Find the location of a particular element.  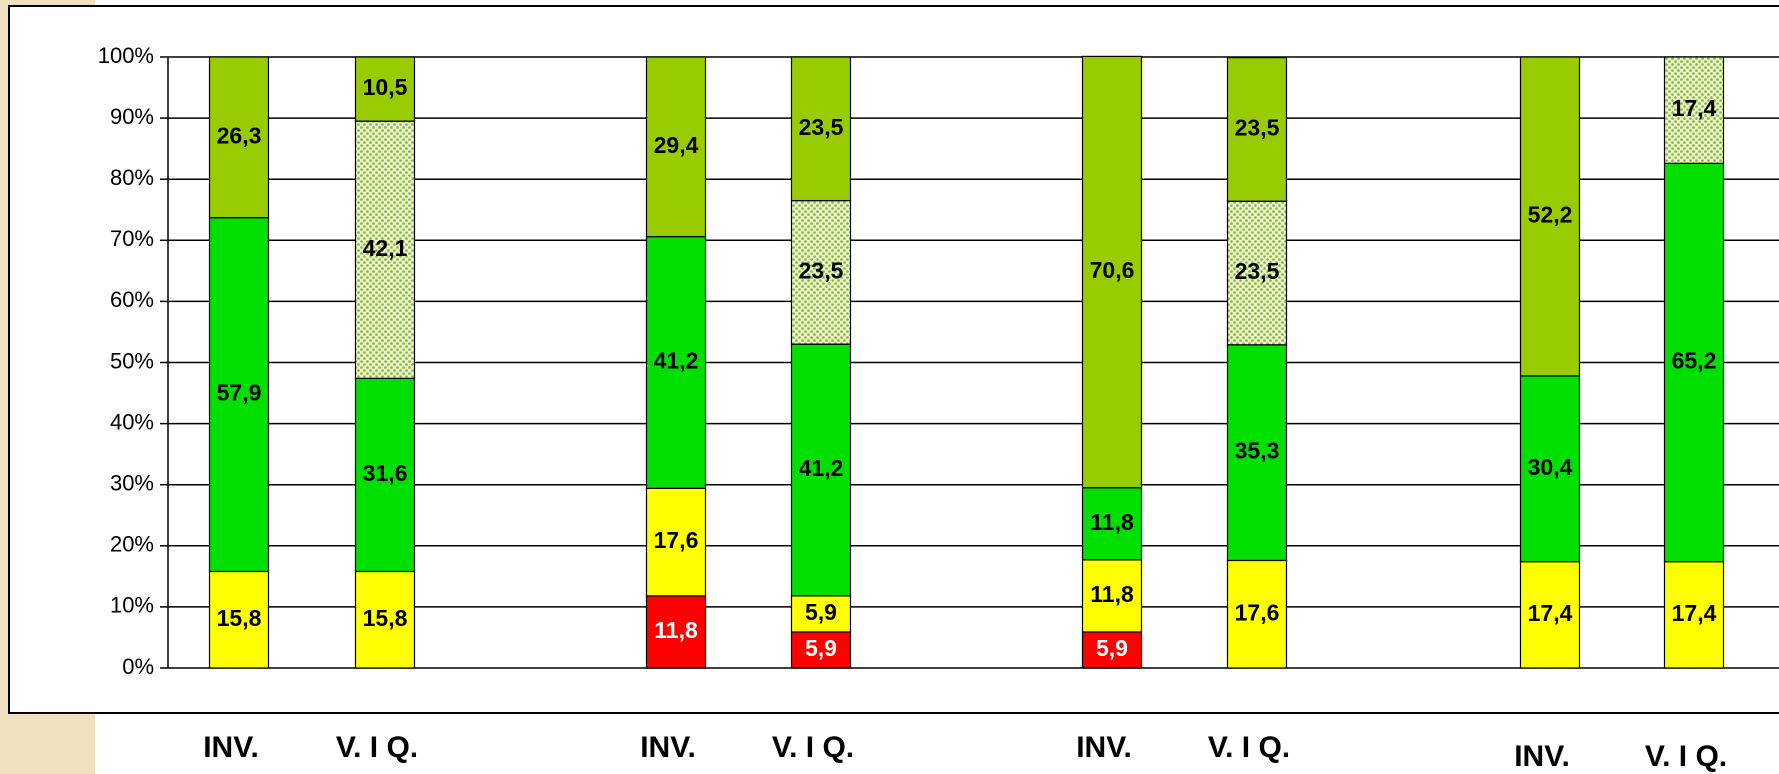

y-tick-label: 30% is located at coordinates (132, 483).